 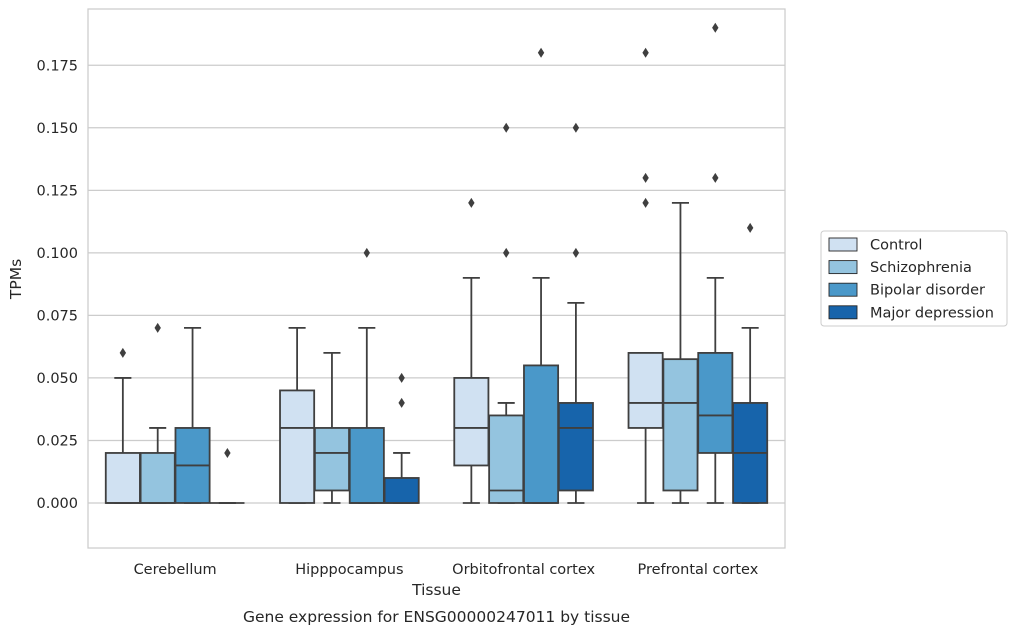 I want to click on y-tick-label: 0.150, so click(x=57, y=129).